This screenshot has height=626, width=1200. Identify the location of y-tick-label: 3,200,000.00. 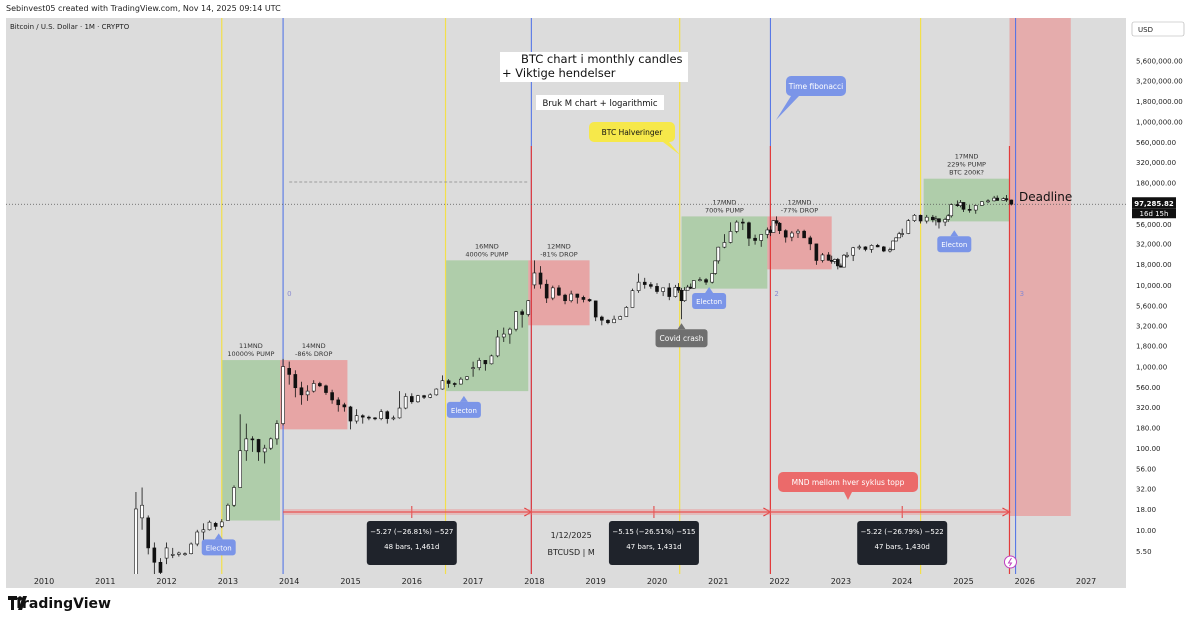
(1159, 81).